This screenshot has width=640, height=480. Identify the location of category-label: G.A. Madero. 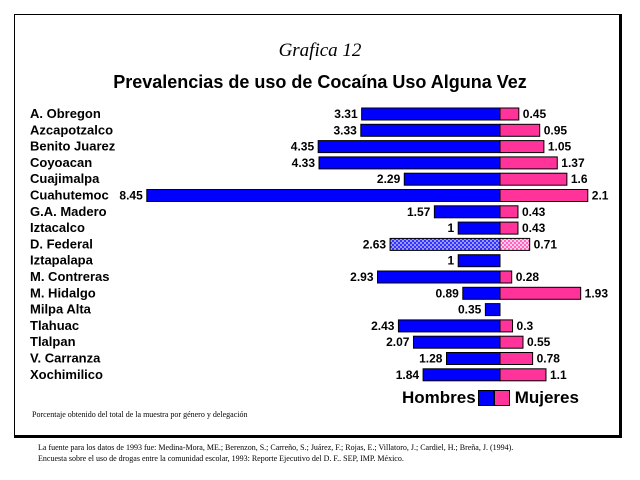
(68, 211).